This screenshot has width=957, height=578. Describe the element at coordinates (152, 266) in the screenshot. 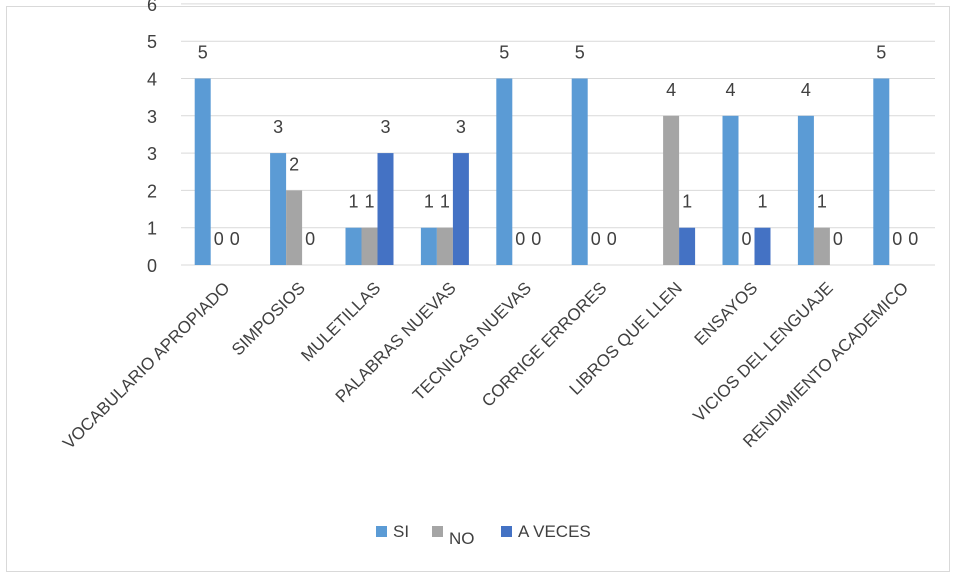

I see `y-tick-label: 0` at that location.